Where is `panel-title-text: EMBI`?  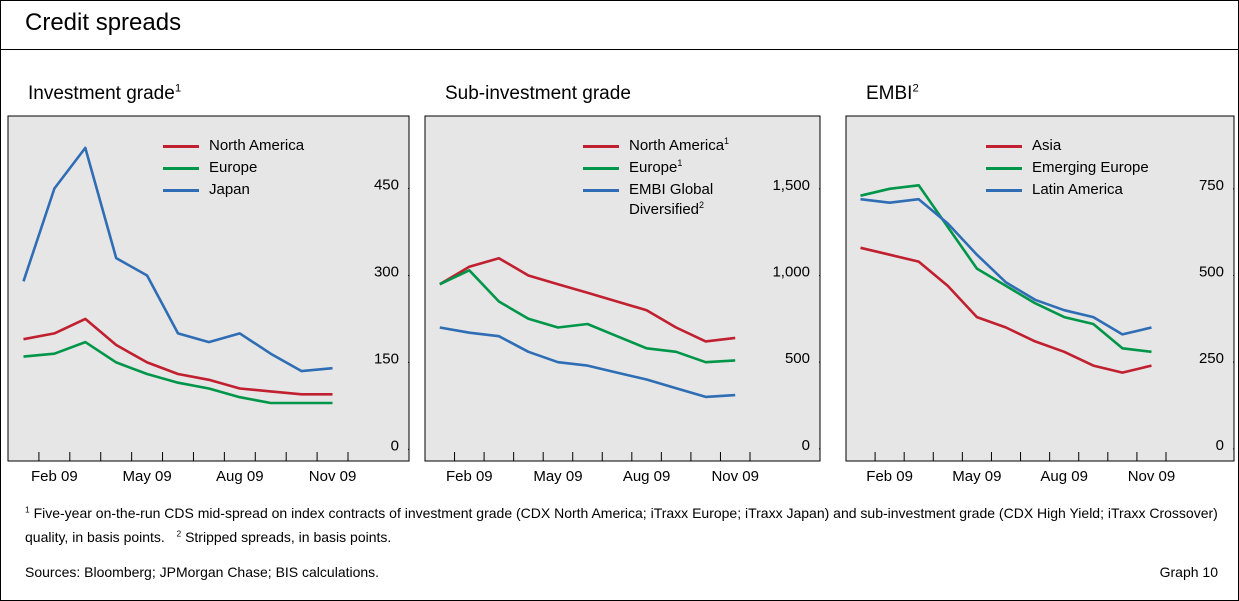
panel-title-text: EMBI is located at coordinates (889, 93).